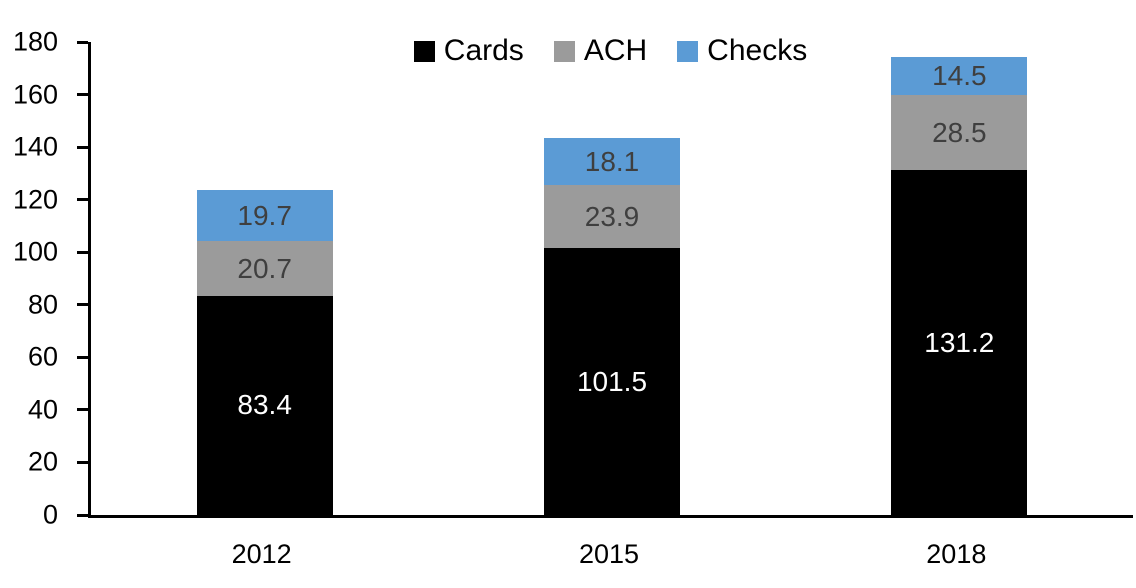 This screenshot has width=1136, height=588. I want to click on y-tick-label: 80, so click(42, 304).